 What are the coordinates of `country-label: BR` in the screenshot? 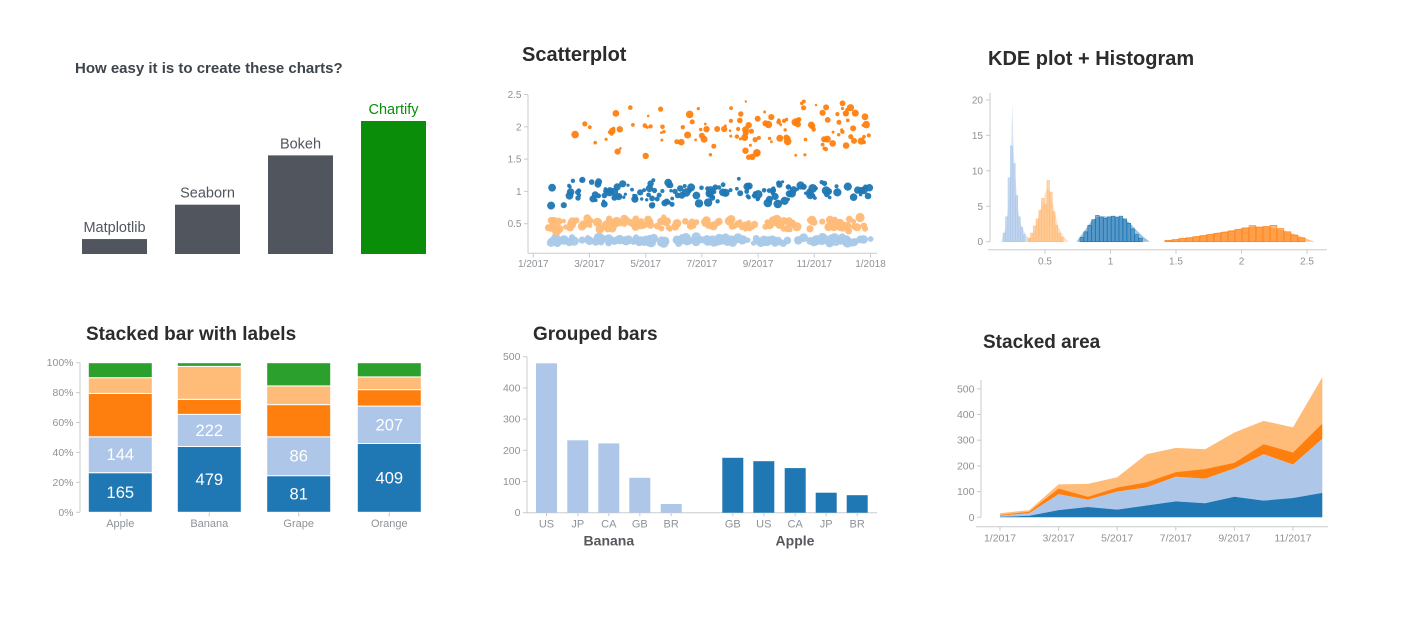 It's located at (671, 525).